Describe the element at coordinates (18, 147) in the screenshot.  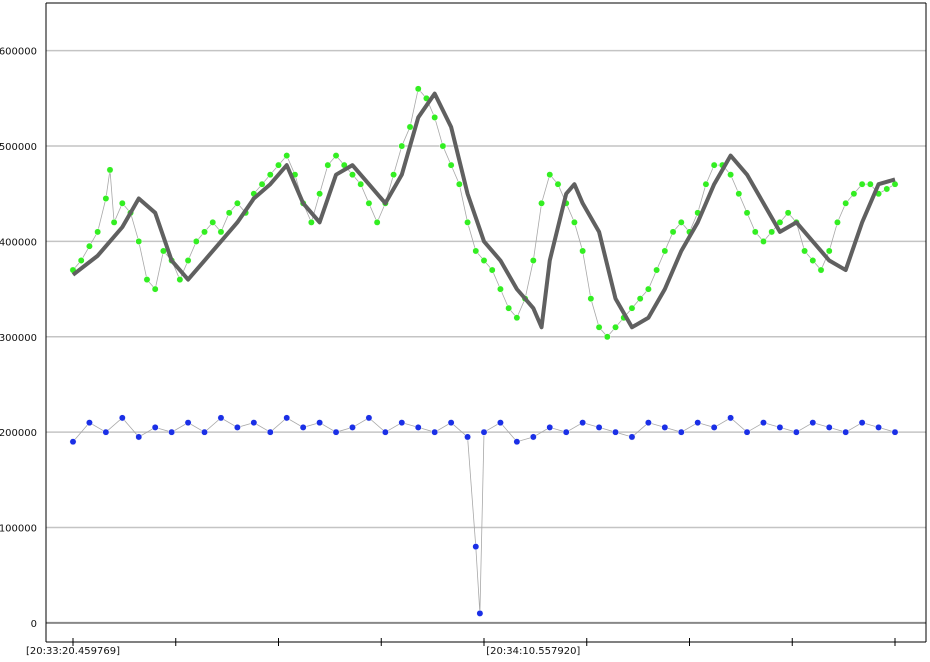
I see `y-tick-label: 500000` at that location.